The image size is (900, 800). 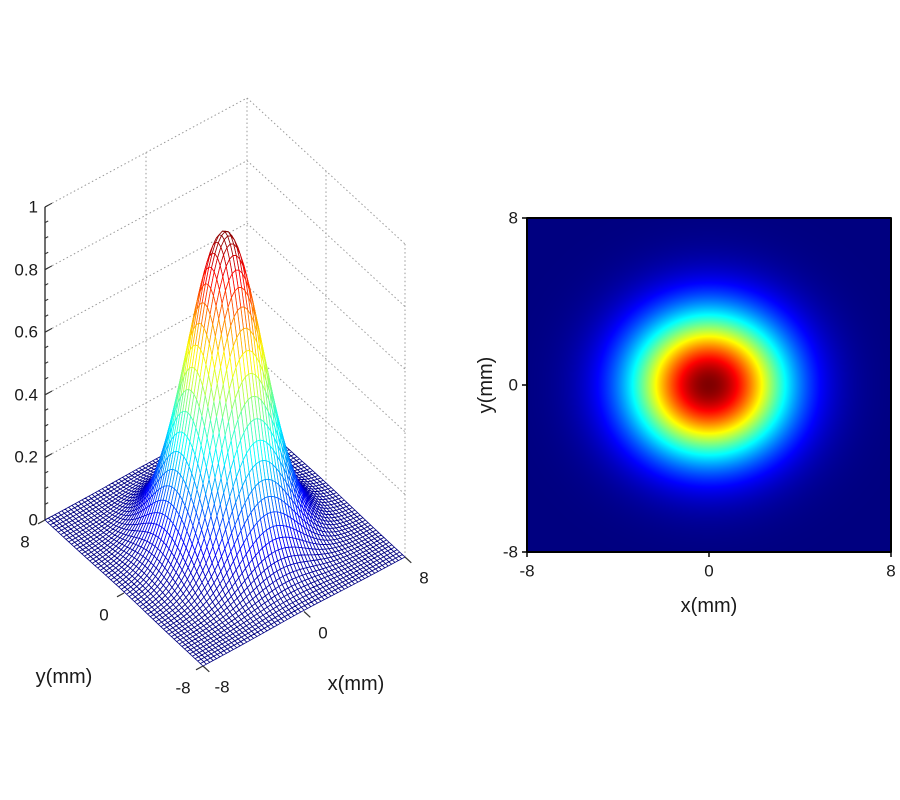 I want to click on surface-z-tick-label: 1, so click(x=33, y=207).